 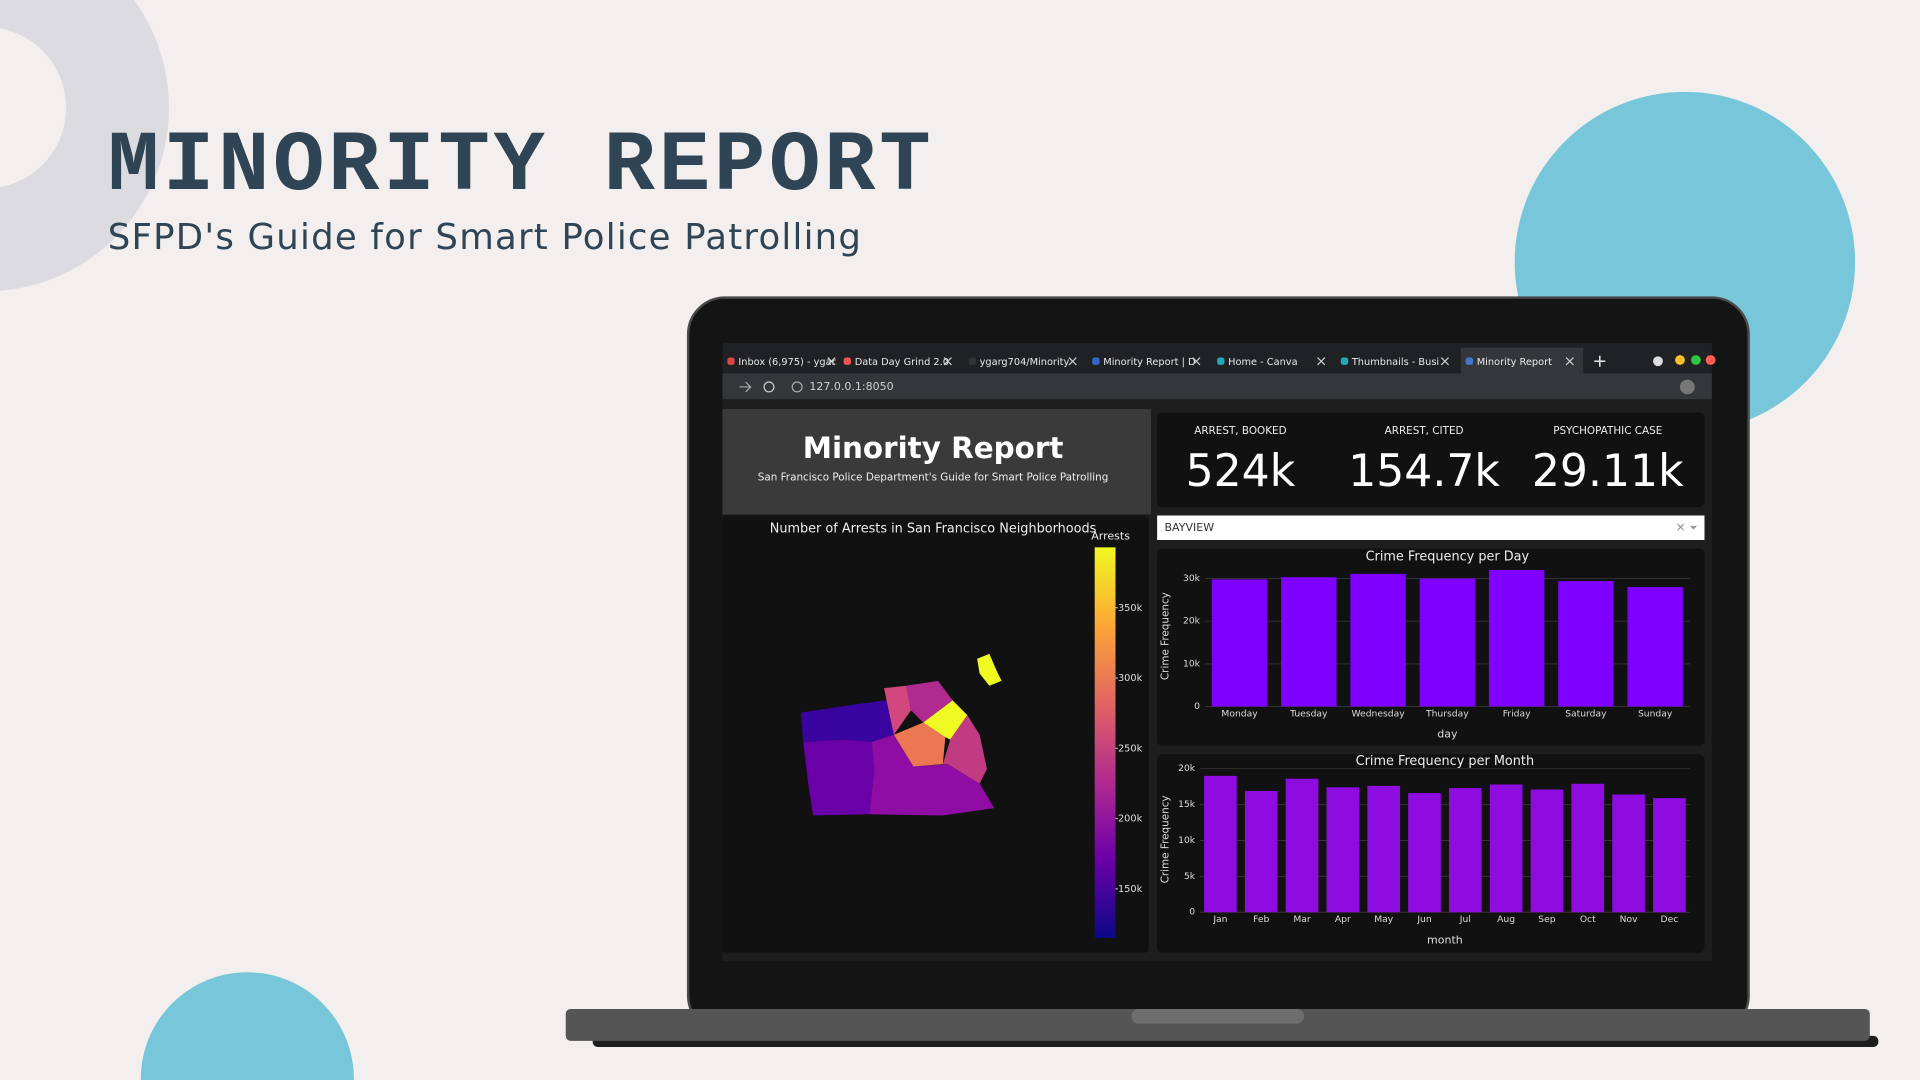 What do you see at coordinates (787, 362) in the screenshot?
I see `tab-title: Inbox (6,975) - ygar` at bounding box center [787, 362].